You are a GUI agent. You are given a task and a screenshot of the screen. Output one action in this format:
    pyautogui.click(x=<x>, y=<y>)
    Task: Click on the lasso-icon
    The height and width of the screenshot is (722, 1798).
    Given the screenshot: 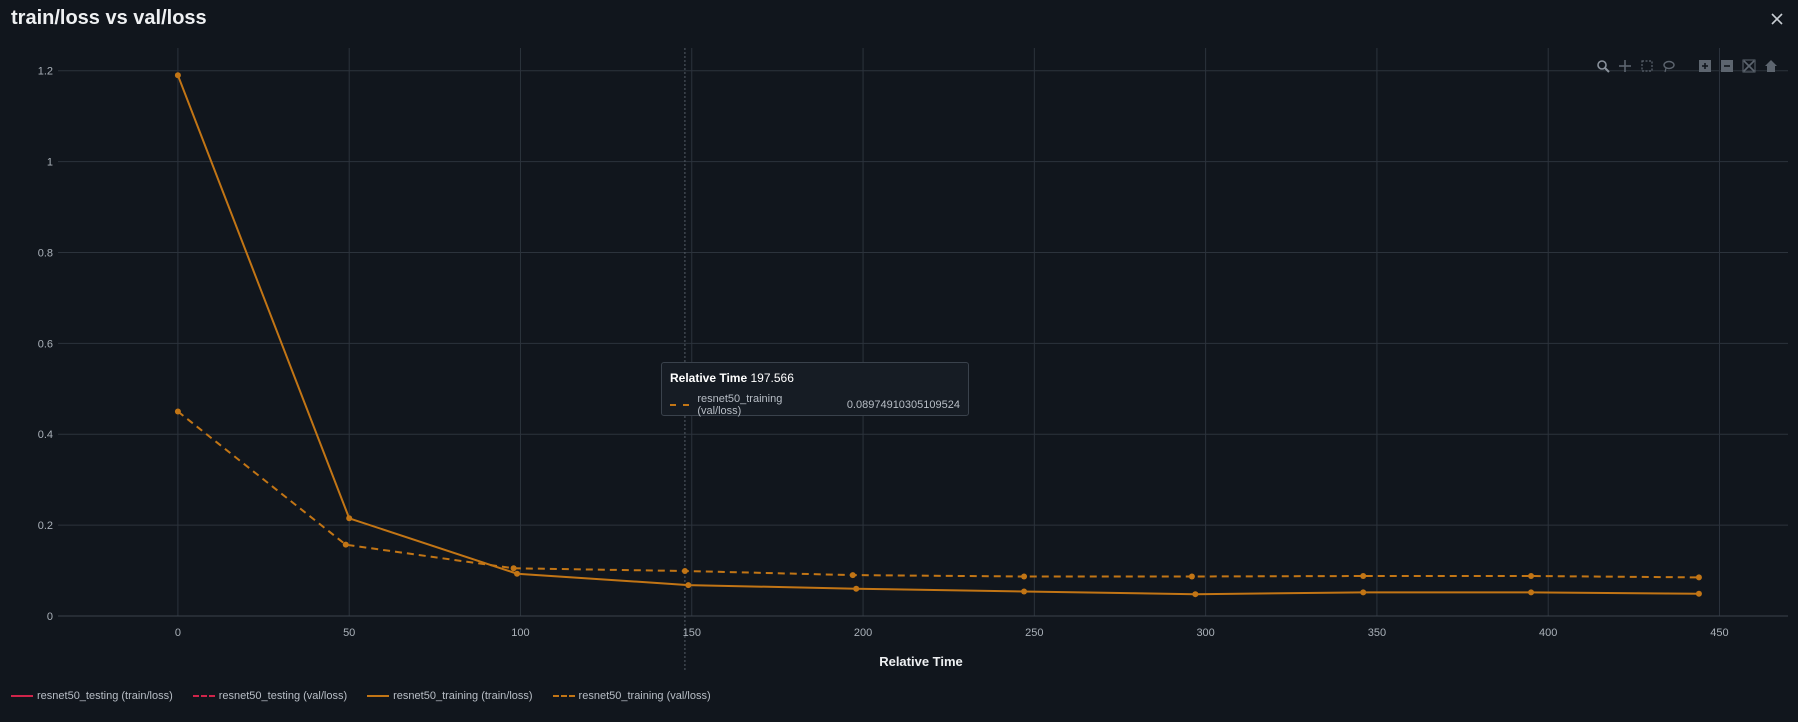 What is the action you would take?
    pyautogui.click(x=1669, y=66)
    